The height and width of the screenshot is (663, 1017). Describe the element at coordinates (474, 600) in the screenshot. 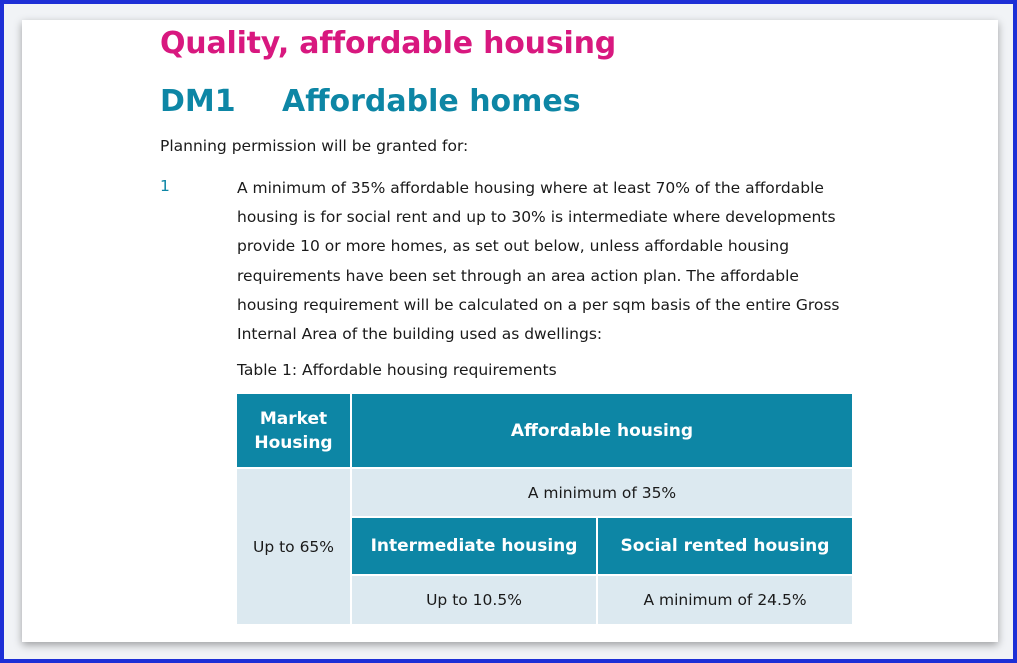

I see `intermediate-housing-value: Up to 10.5%` at that location.